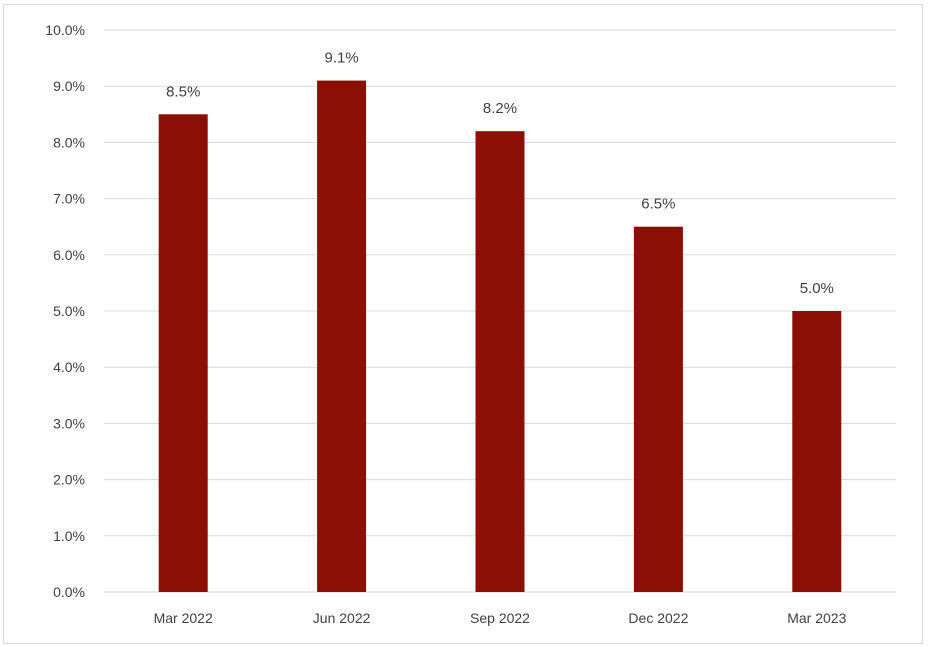 The image size is (928, 647). I want to click on x-tick-label: Mar 2023, so click(816, 618).